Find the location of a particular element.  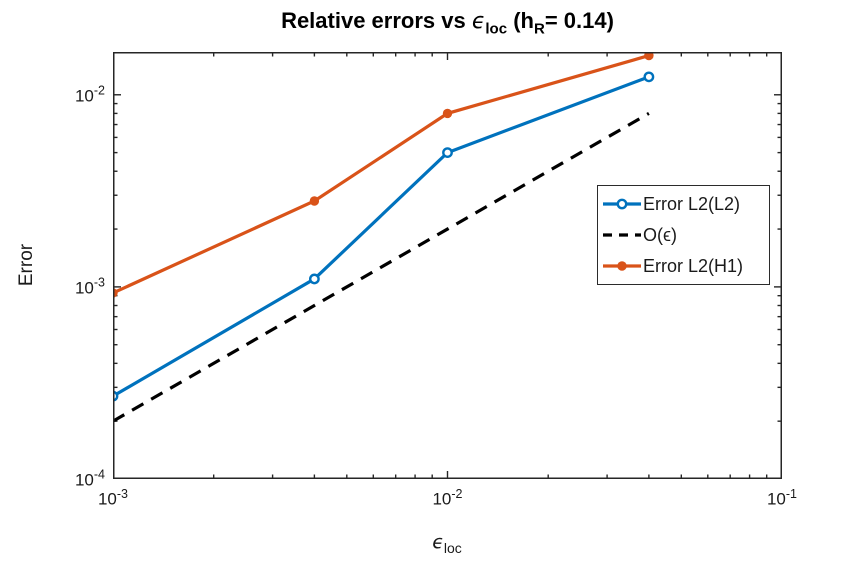

legend-label: Error L2(H1) is located at coordinates (693, 265).